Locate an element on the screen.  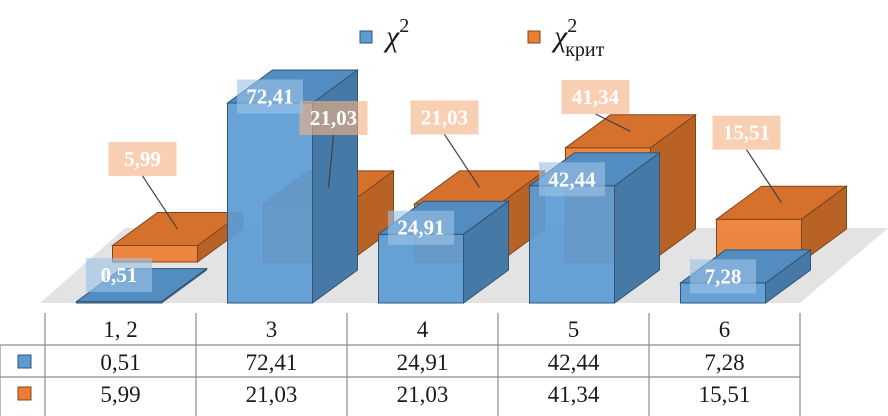
orange-data-label-4: 41,34 is located at coordinates (595, 97).